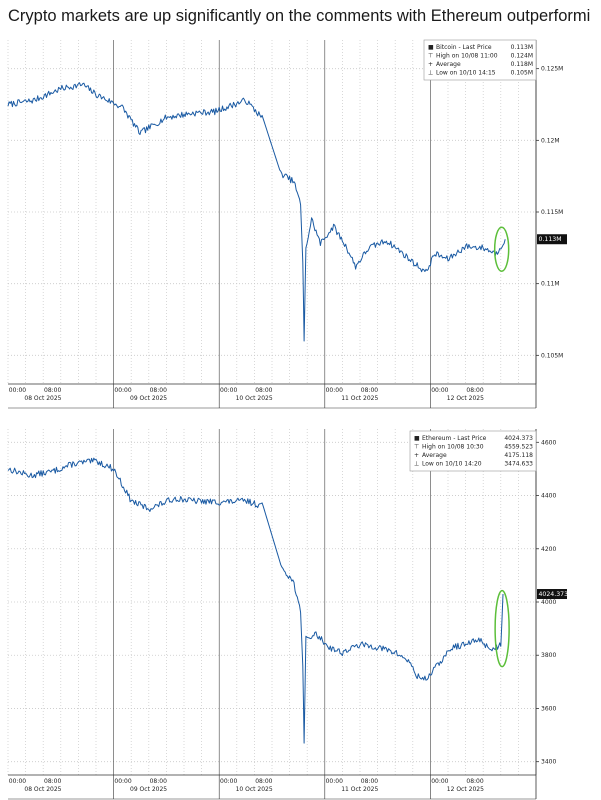 The height and width of the screenshot is (800, 601). I want to click on y-tick-label: 0.11M, so click(550, 284).